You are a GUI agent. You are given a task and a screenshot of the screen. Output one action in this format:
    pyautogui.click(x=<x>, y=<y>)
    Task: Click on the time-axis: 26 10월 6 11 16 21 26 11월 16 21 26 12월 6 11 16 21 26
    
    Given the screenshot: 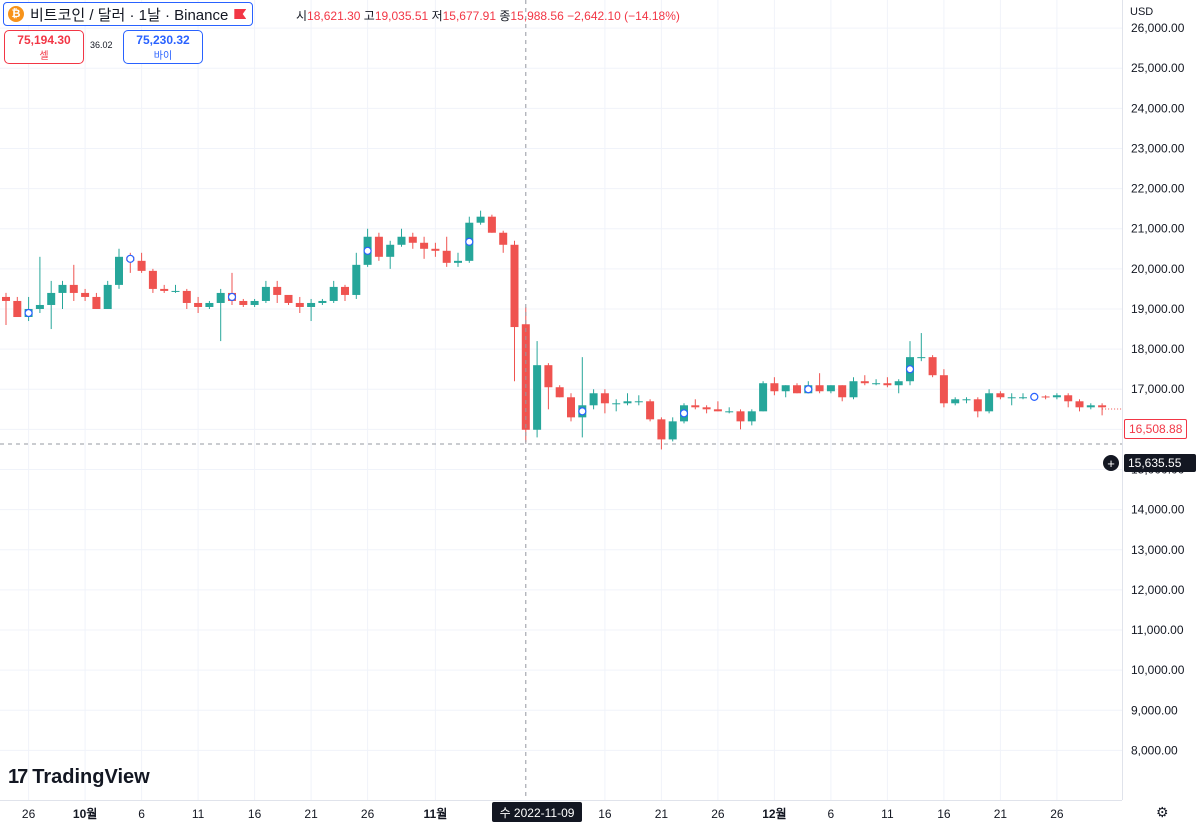 What is the action you would take?
    pyautogui.click(x=561, y=813)
    